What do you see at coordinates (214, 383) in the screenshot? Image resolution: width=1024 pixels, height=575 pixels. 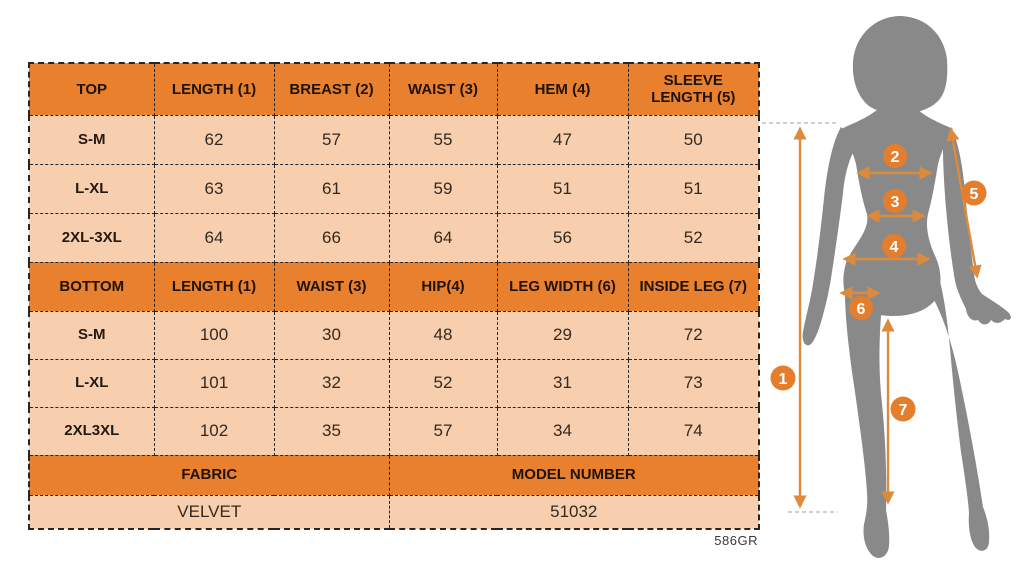 I see `value-cell: 101` at bounding box center [214, 383].